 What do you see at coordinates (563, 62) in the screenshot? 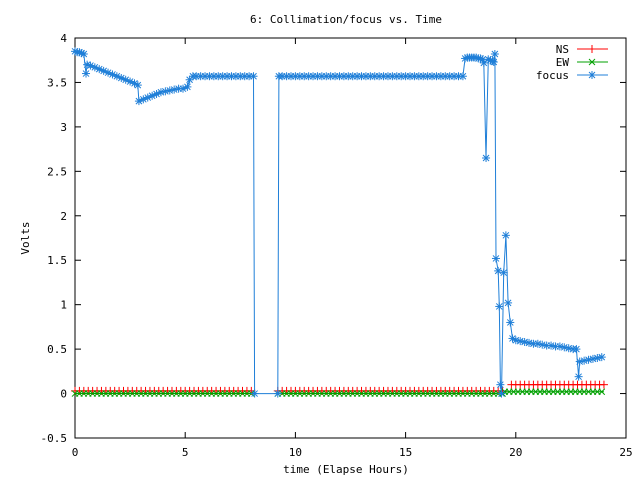
I see `legend-label: EW` at bounding box center [563, 62].